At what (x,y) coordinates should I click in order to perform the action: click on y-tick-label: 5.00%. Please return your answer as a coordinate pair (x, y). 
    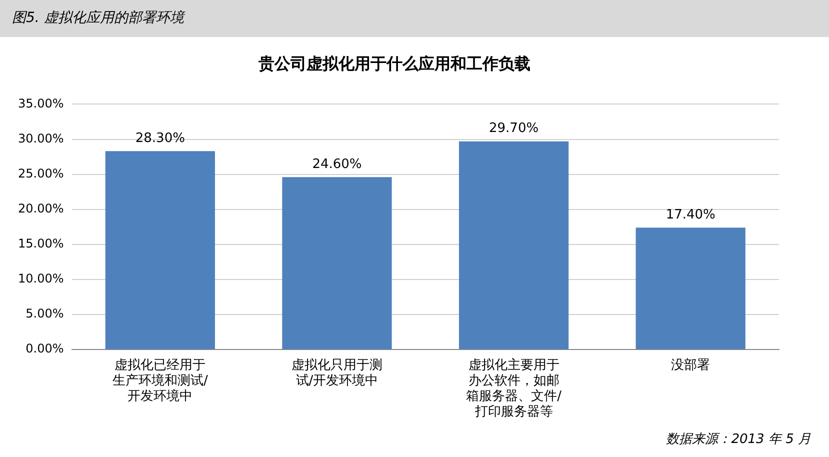
    Looking at the image, I should click on (45, 313).